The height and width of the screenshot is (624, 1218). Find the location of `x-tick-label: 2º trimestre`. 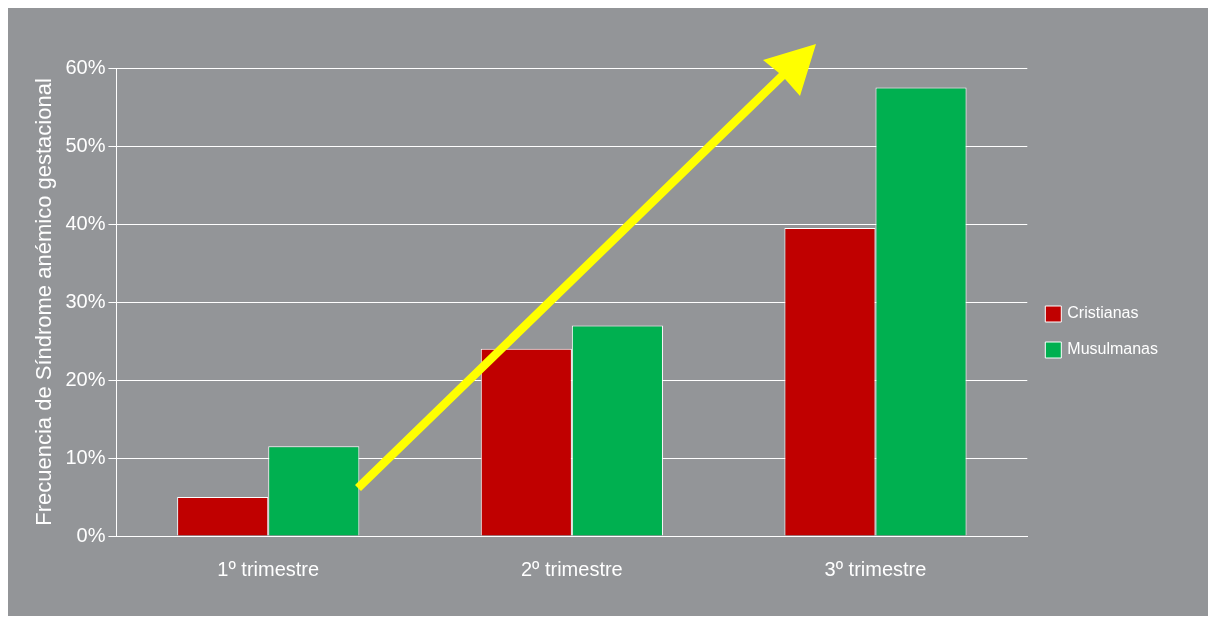

x-tick-label: 2º trimestre is located at coordinates (571, 568).